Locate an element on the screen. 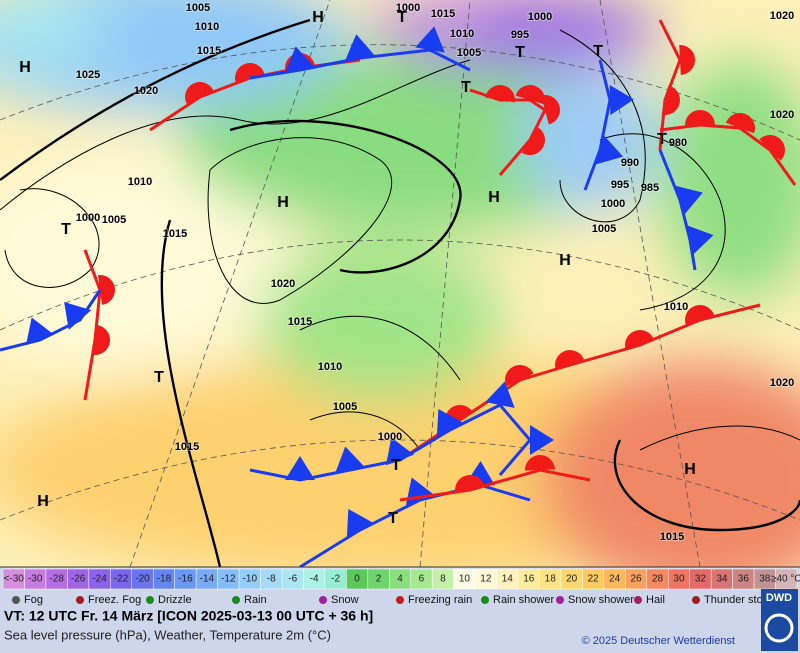  scale-label: -12 is located at coordinates (228, 579).